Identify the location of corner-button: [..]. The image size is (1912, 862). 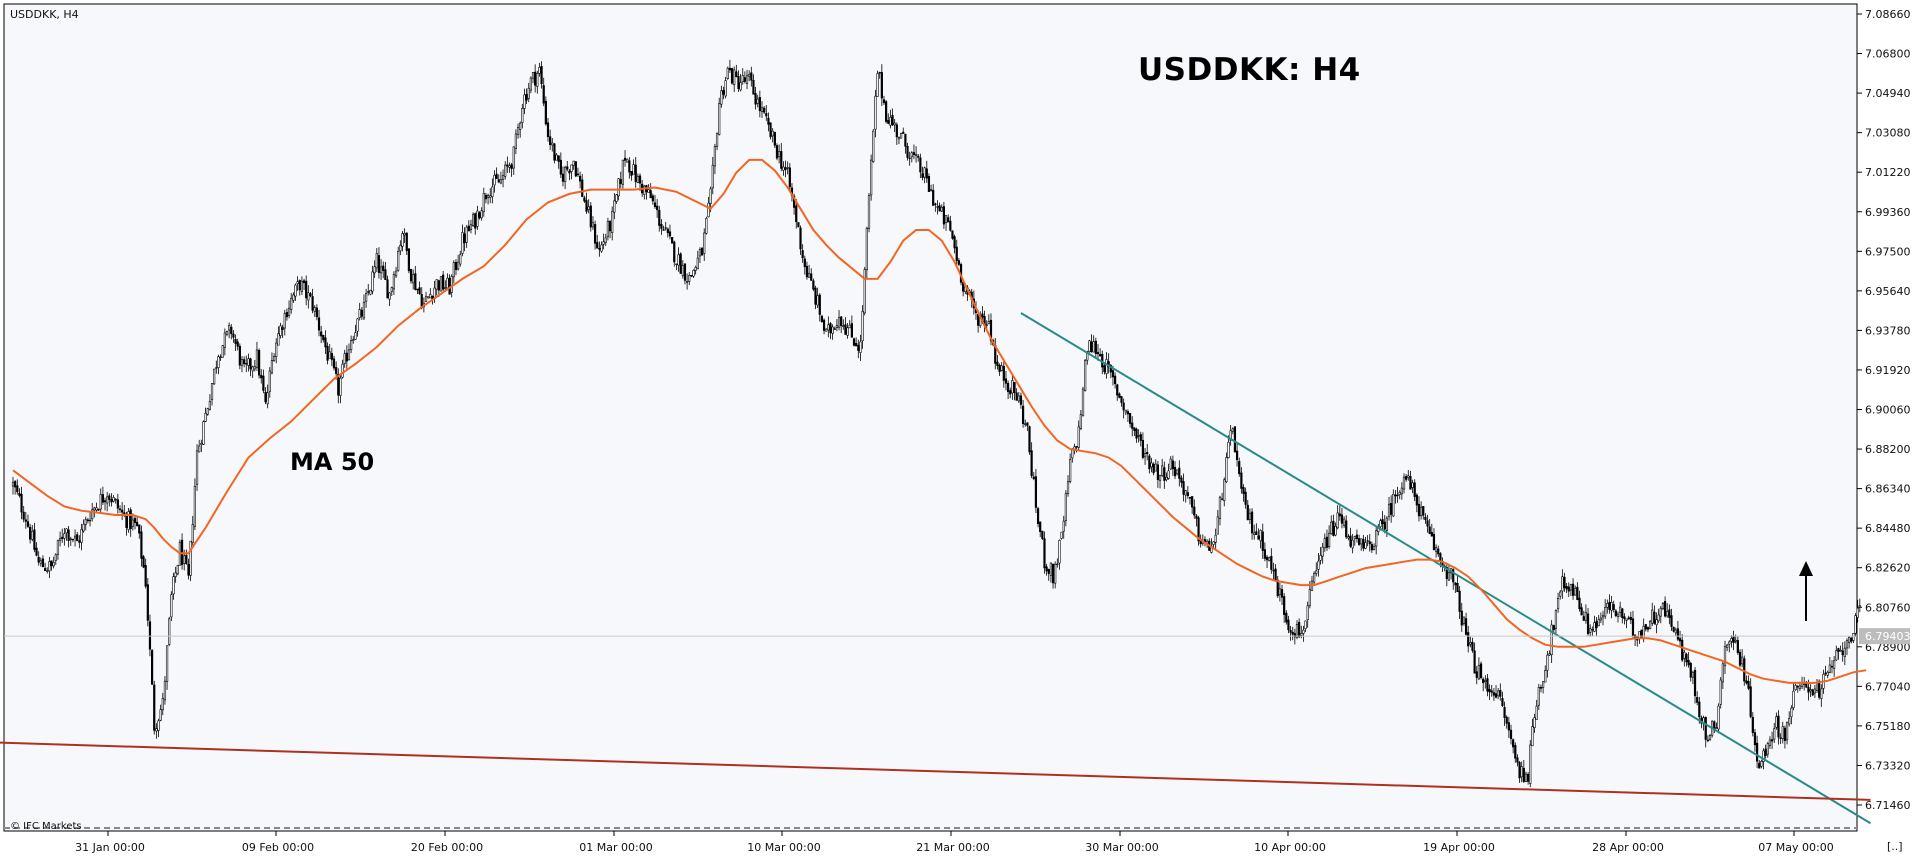
(1895, 846).